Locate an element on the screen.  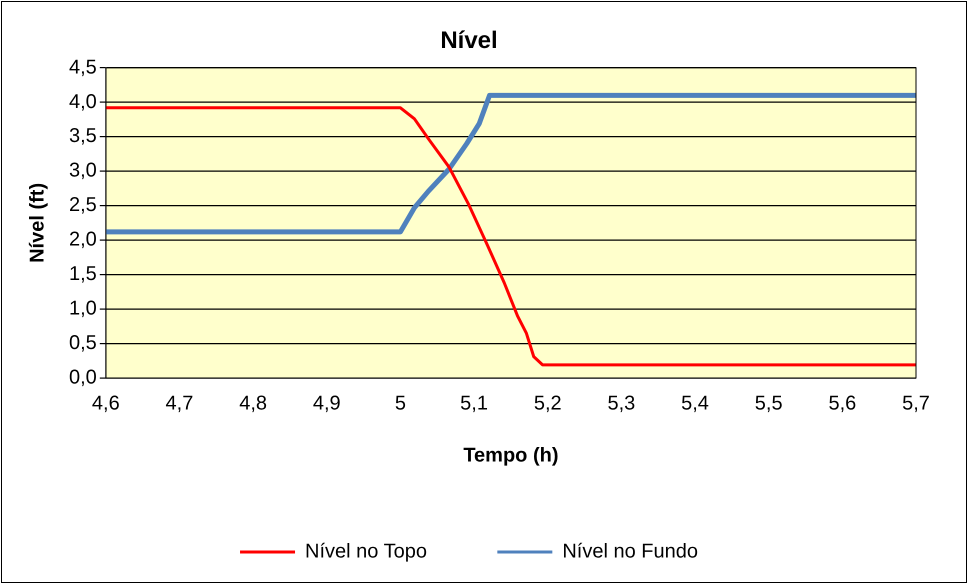
y-tick-label: 3,5 is located at coordinates (82, 136).